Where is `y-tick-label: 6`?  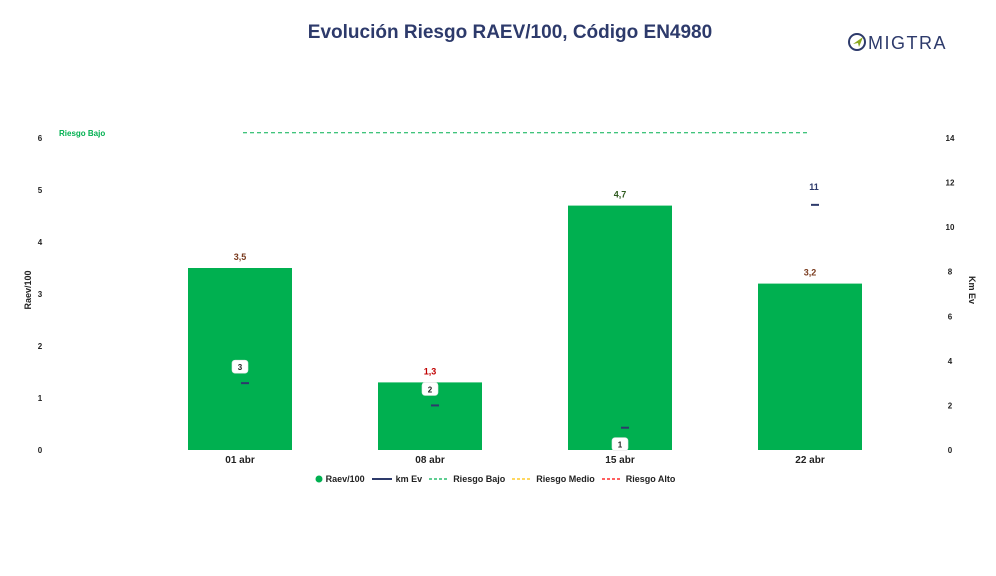 y-tick-label: 6 is located at coordinates (40, 138).